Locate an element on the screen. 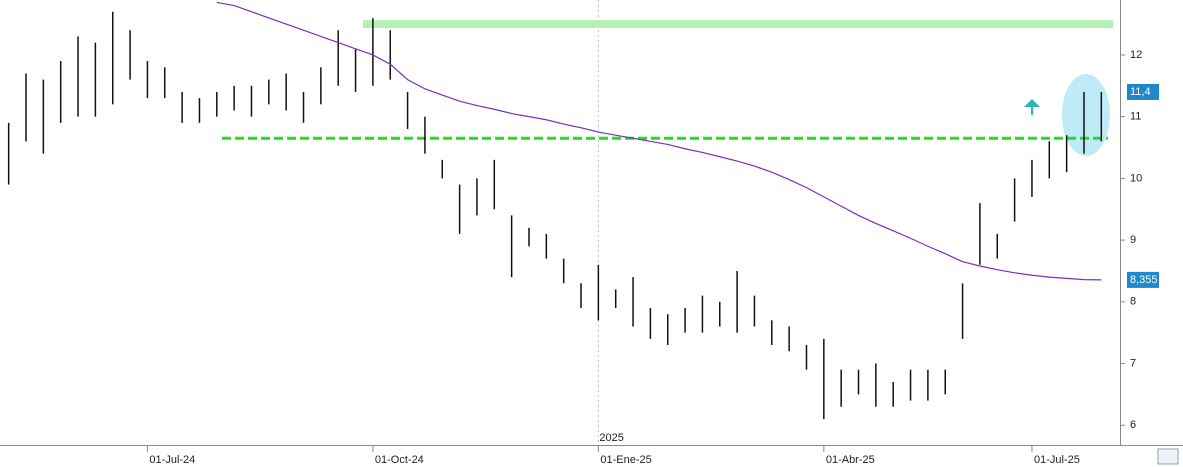 This screenshot has height=467, width=1183. x-tick-label: 01-Jul-24 is located at coordinates (172, 460).